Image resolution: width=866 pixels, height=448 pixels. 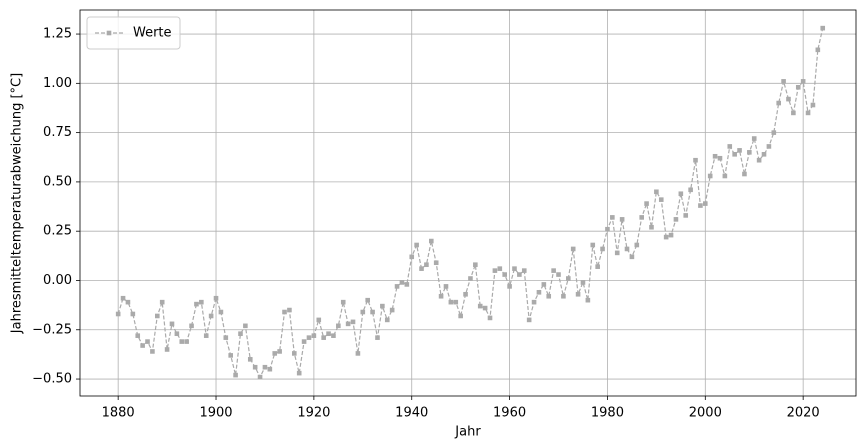 What do you see at coordinates (57, 34) in the screenshot?
I see `y-tick-label: 1.25` at bounding box center [57, 34].